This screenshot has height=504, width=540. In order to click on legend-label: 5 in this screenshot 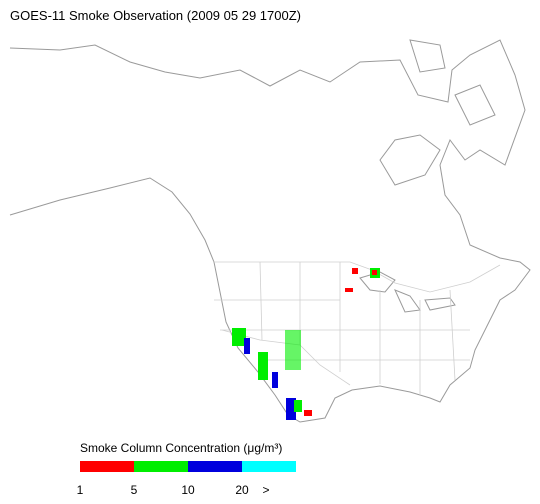, I will do `click(134, 490)`.